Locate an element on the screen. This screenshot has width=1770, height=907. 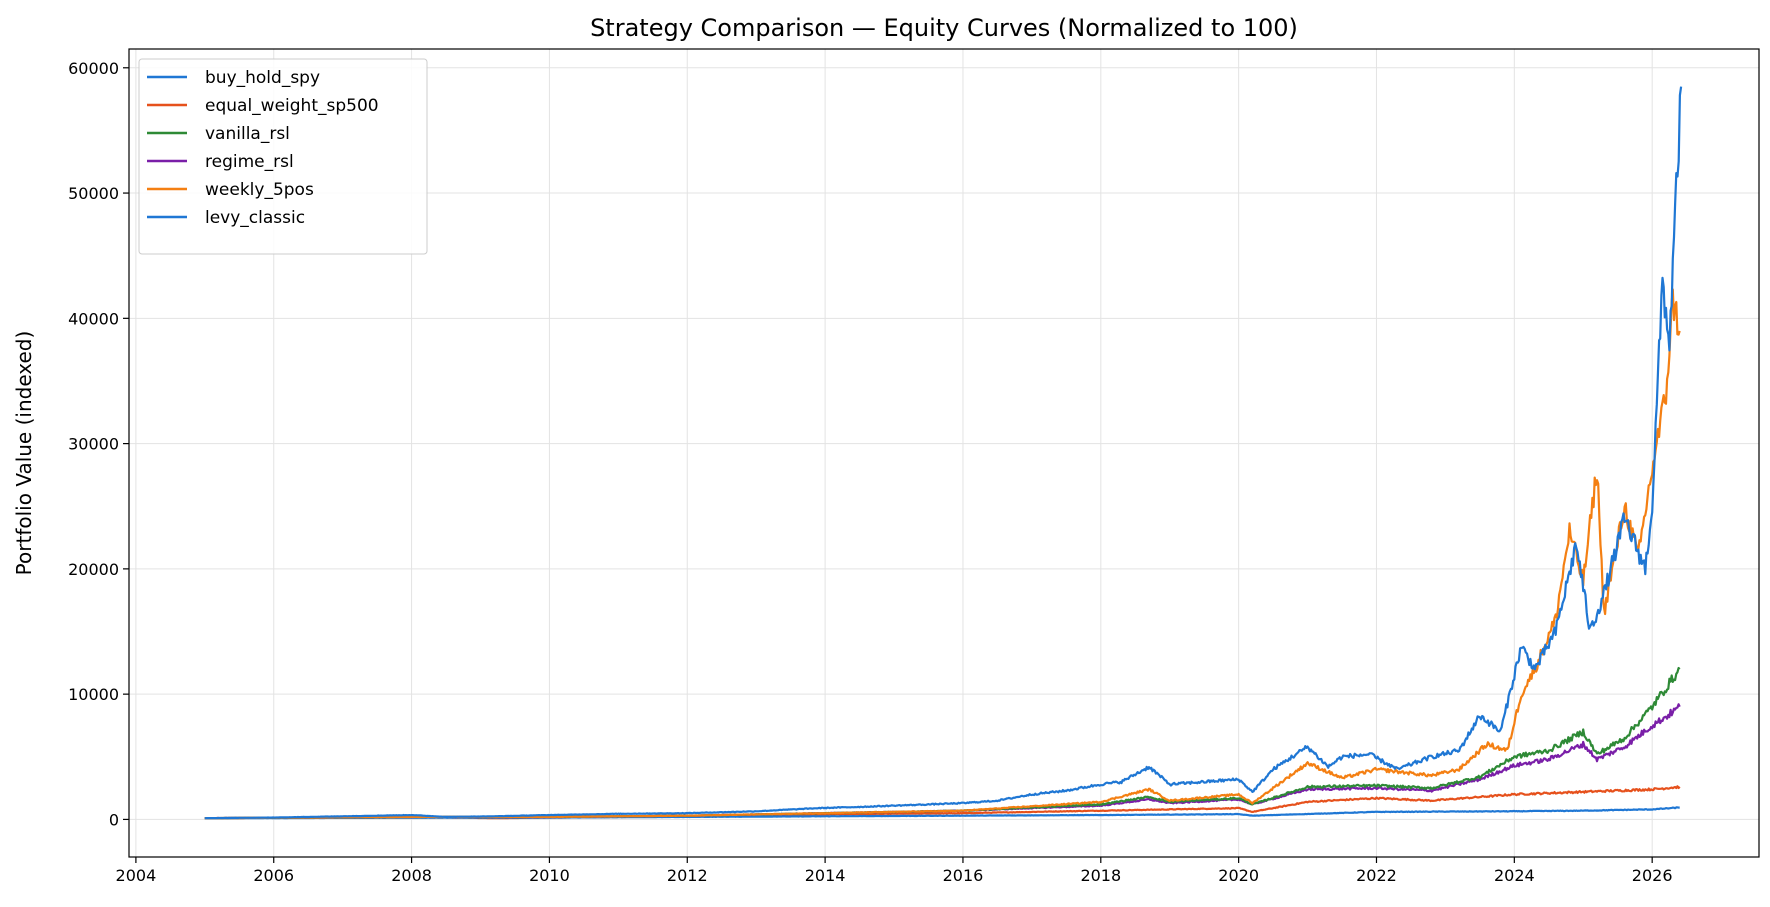
x-tick-label: 2014 is located at coordinates (825, 875).